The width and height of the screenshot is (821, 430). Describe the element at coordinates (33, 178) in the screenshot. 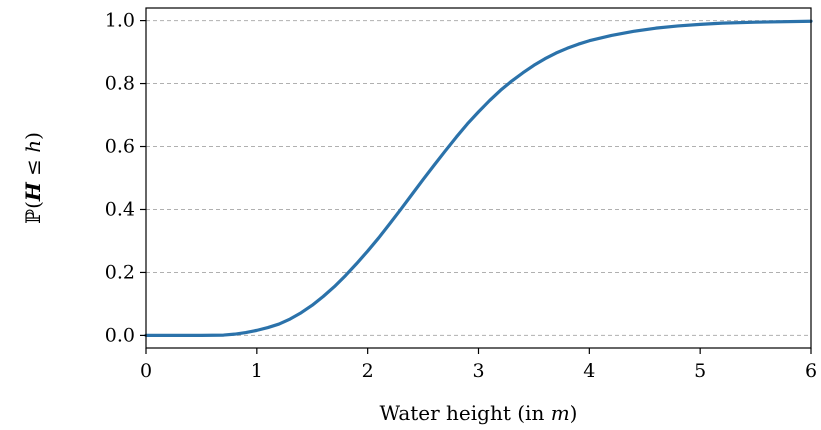

I see `y-axis-label: ℙ(H ≤ h)` at that location.